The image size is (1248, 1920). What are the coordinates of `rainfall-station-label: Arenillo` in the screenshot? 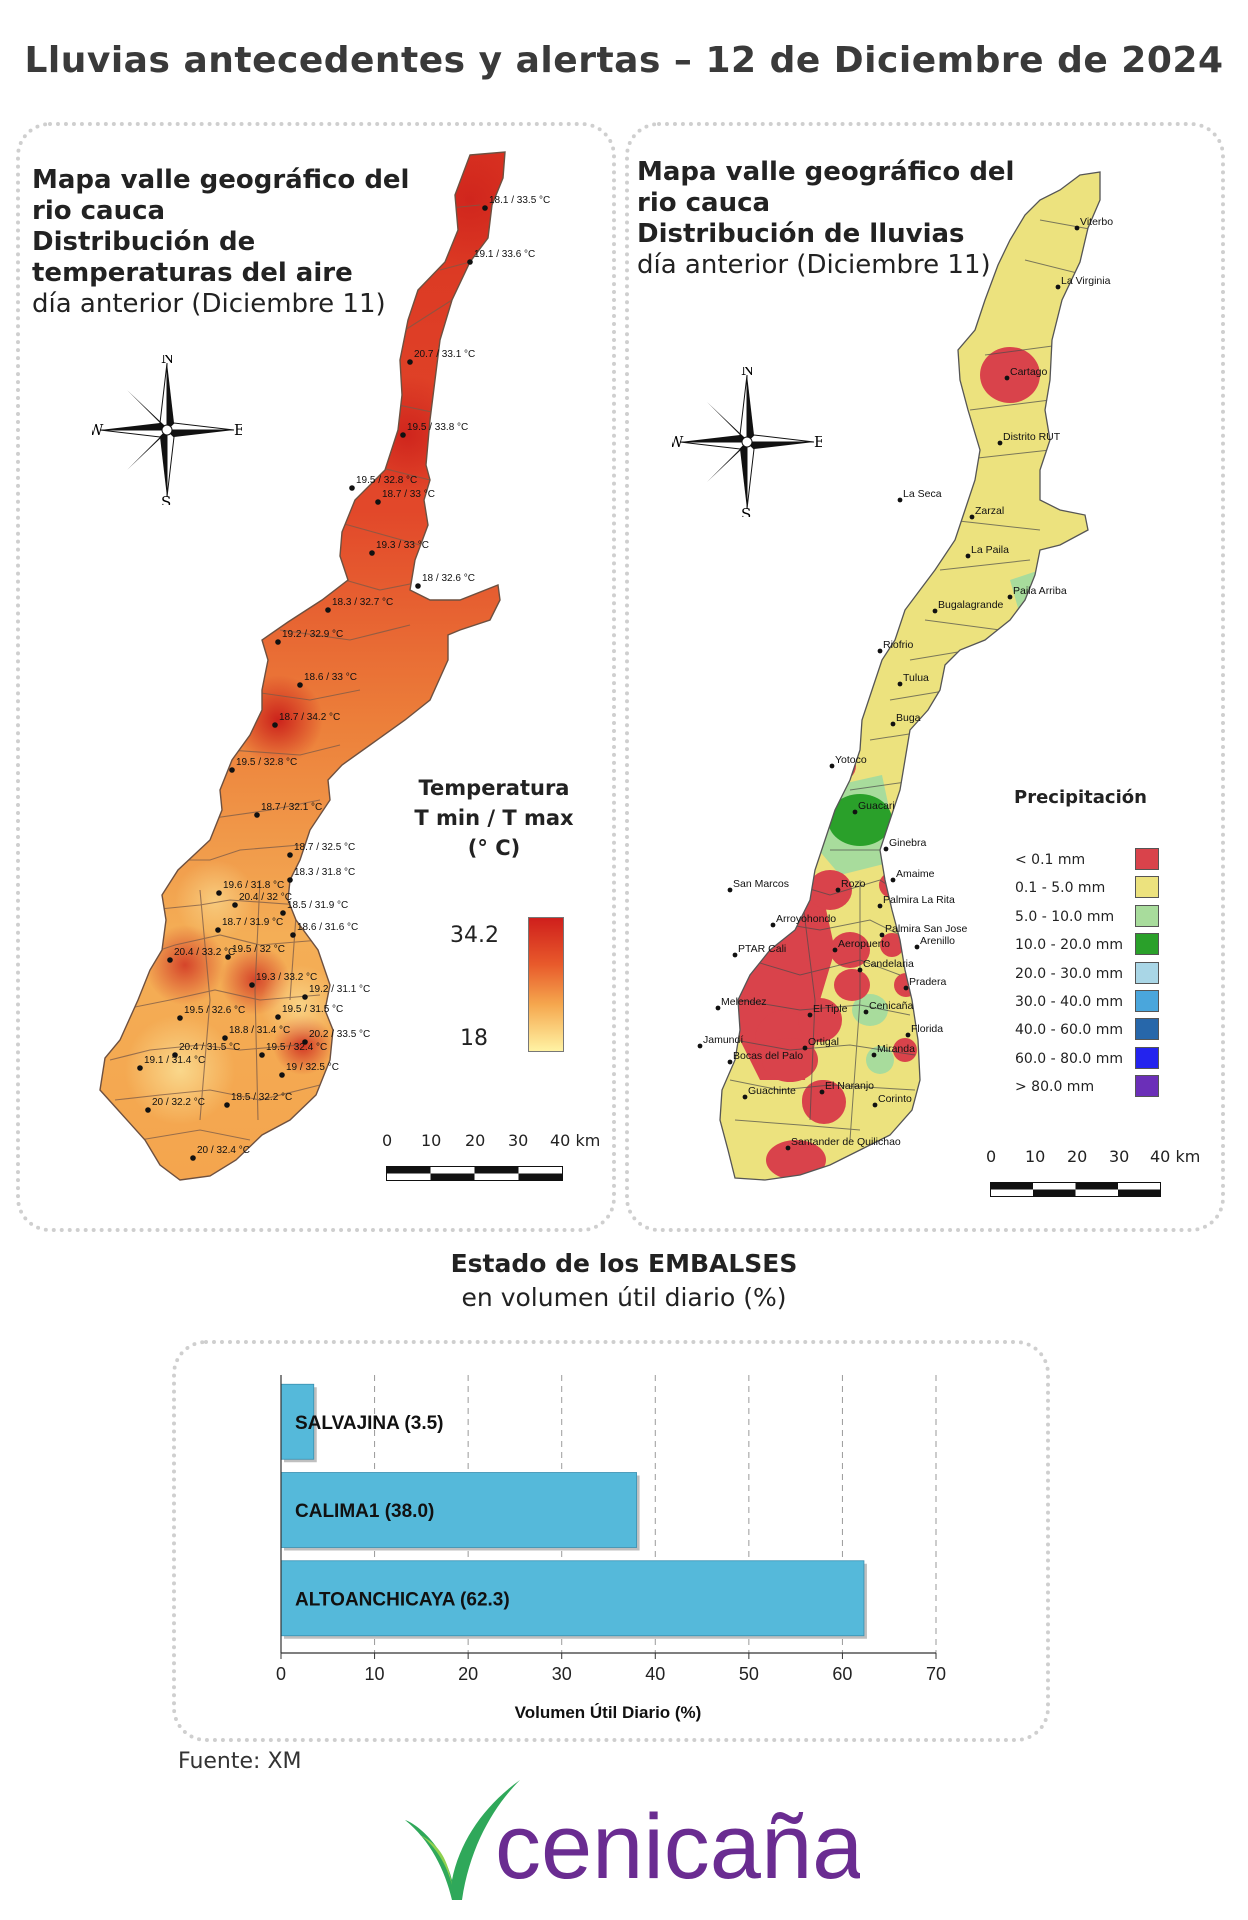 It's located at (937, 941).